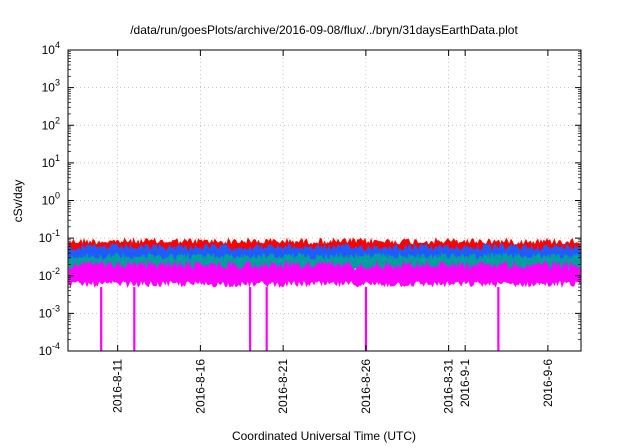 The height and width of the screenshot is (448, 640). I want to click on y-tick-label: 10⁻⁴, so click(49, 349).